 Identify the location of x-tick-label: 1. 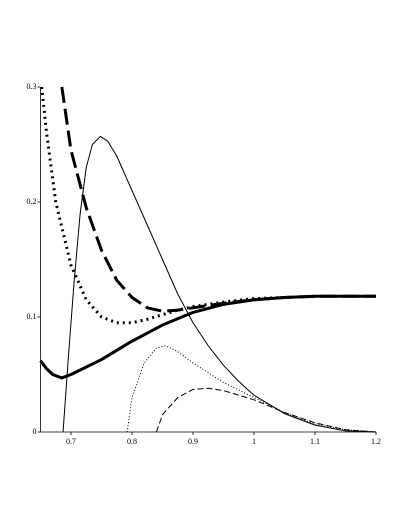
(254, 441).